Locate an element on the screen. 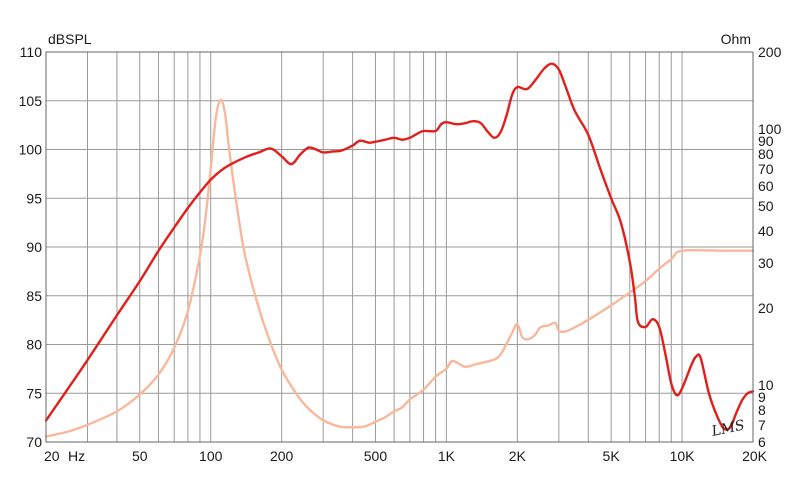  x-axis-tick-label: 2K is located at coordinates (518, 456).